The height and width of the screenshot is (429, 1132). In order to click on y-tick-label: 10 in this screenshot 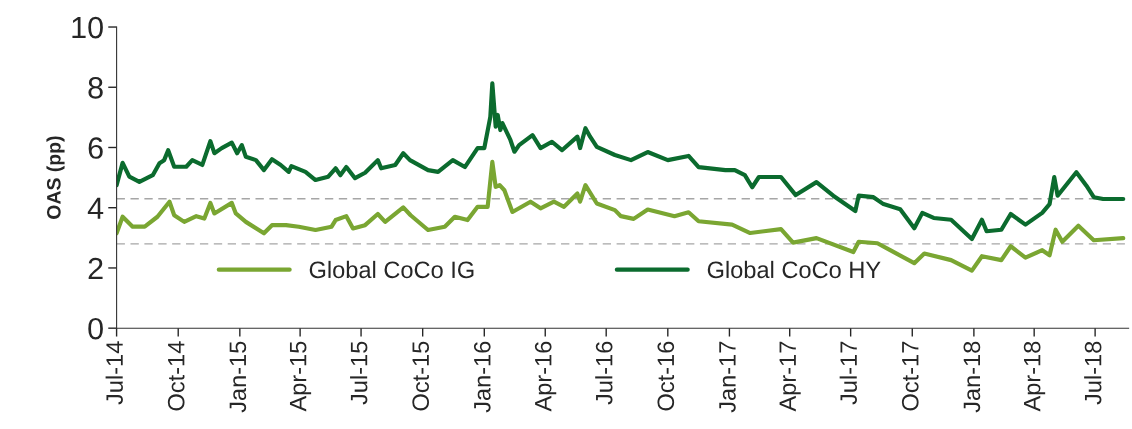, I will do `click(87, 27)`.